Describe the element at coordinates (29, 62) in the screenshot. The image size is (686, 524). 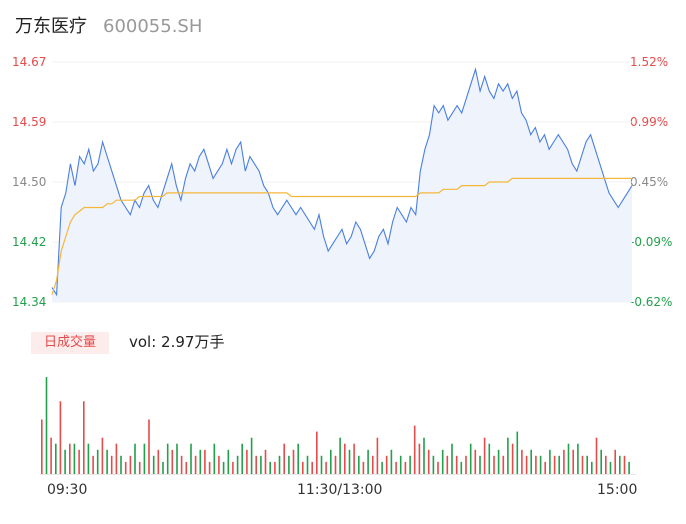
I see `price-tick: 14.67` at that location.